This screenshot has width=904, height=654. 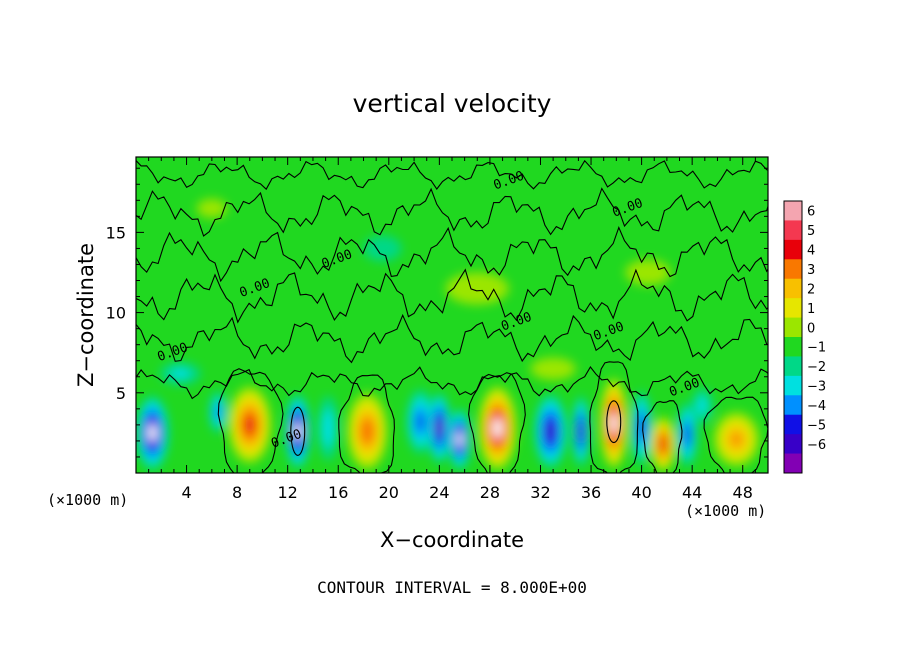 What do you see at coordinates (811, 328) in the screenshot?
I see `colorbar-label: 0` at bounding box center [811, 328].